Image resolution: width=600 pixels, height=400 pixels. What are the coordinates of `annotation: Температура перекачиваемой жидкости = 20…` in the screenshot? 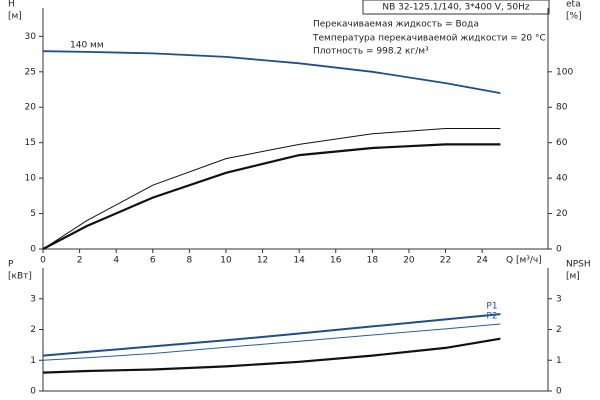 It's located at (429, 39).